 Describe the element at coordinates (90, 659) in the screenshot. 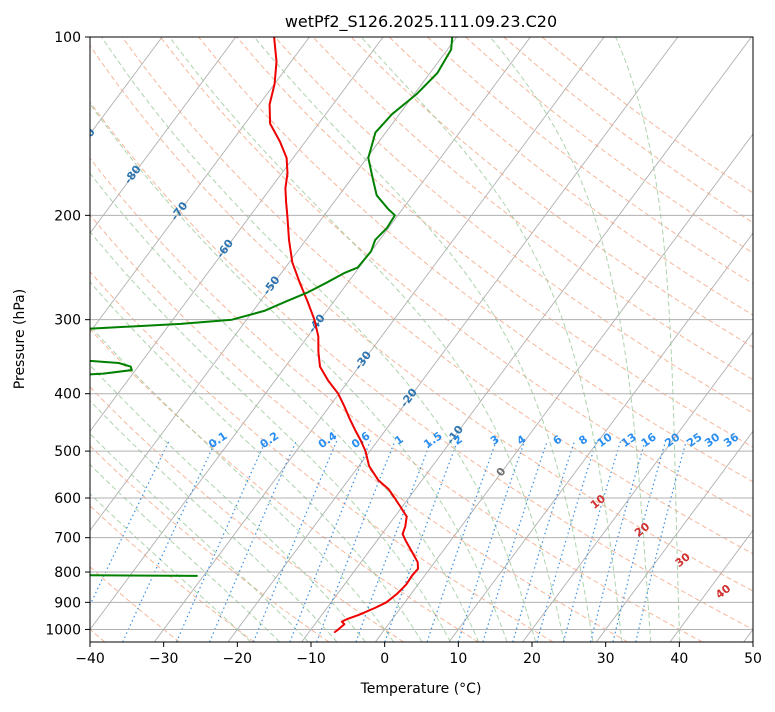

I see `x-tick-label: −40` at that location.